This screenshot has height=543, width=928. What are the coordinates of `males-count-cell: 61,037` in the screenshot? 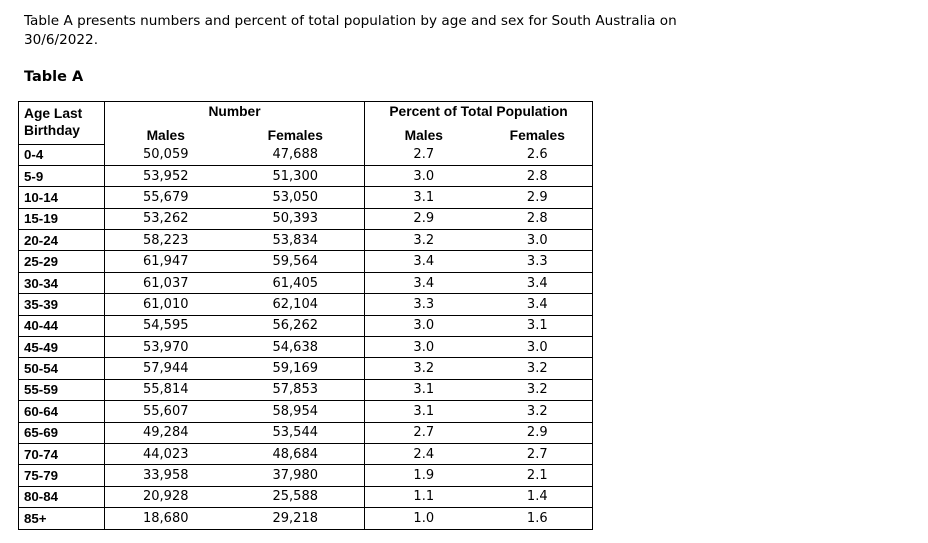 It's located at (165, 283).